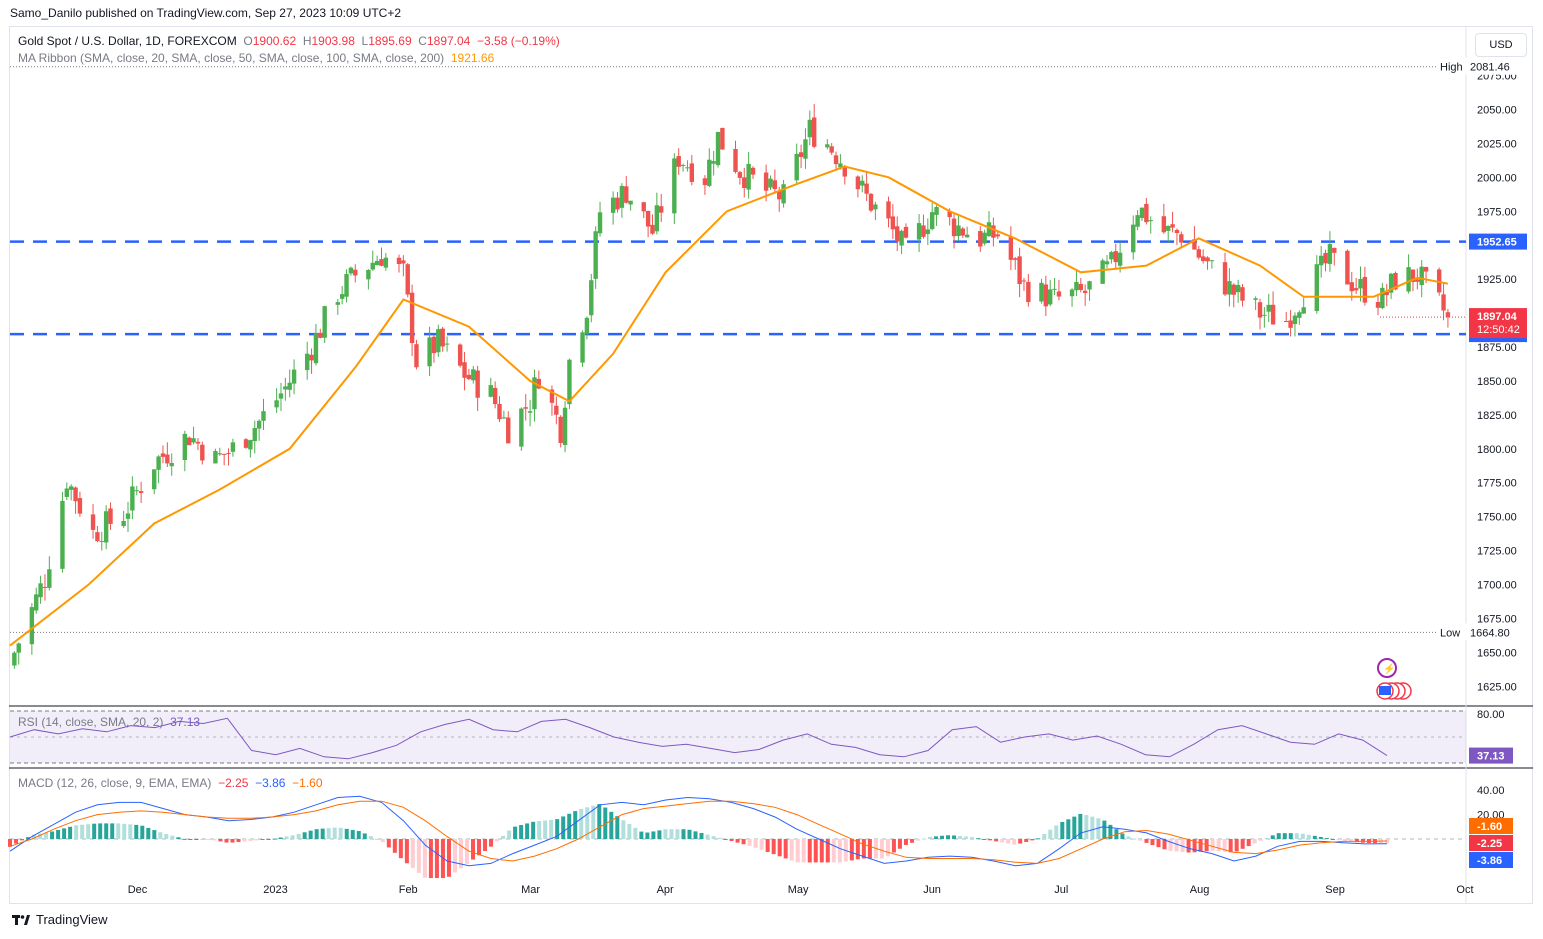 The width and height of the screenshot is (1543, 939). Describe the element at coordinates (408, 890) in the screenshot. I see `time-axis-label: Feb` at that location.